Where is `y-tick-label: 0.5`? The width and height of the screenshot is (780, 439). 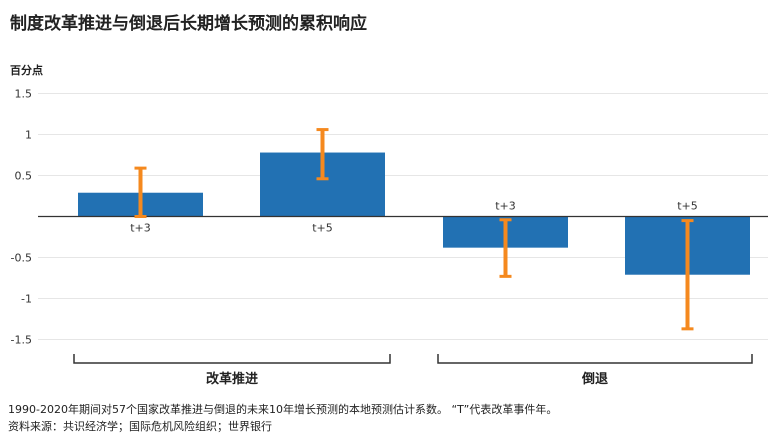
y-tick-label: 0.5 is located at coordinates (24, 176).